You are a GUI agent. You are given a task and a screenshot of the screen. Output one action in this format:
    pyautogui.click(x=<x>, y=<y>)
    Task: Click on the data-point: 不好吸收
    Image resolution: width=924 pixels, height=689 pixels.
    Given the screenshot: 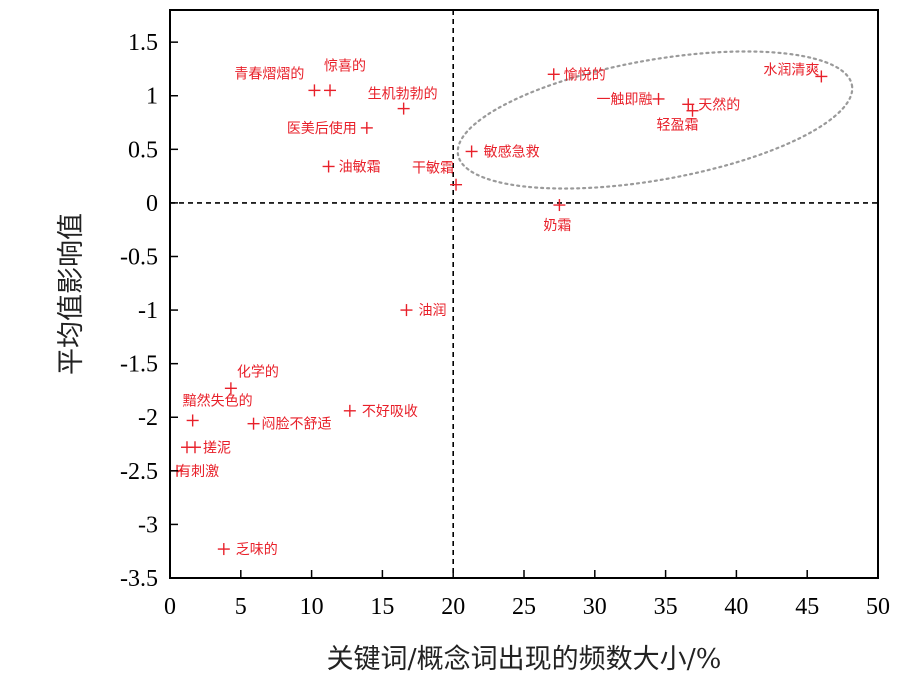 What is the action you would take?
    pyautogui.click(x=380, y=412)
    